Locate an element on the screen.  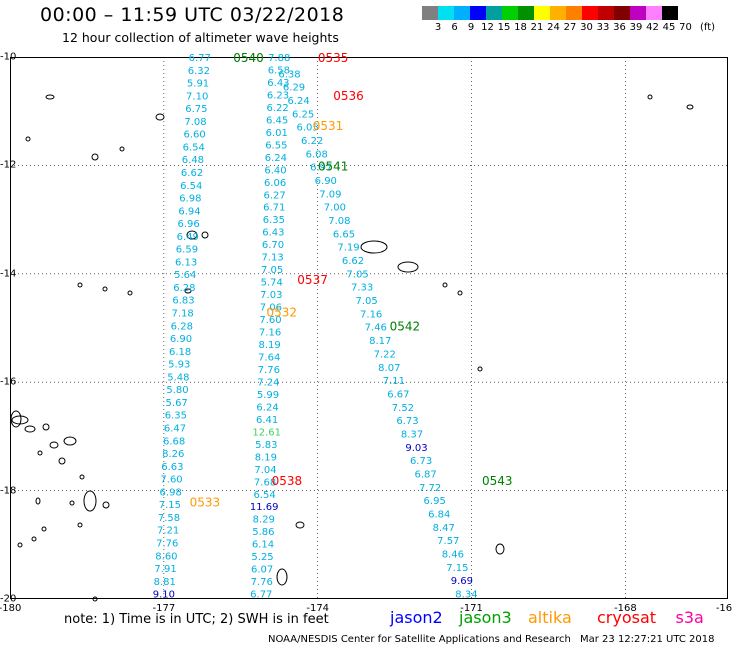
wave-height-value: 8.34 is located at coordinates (466, 595).